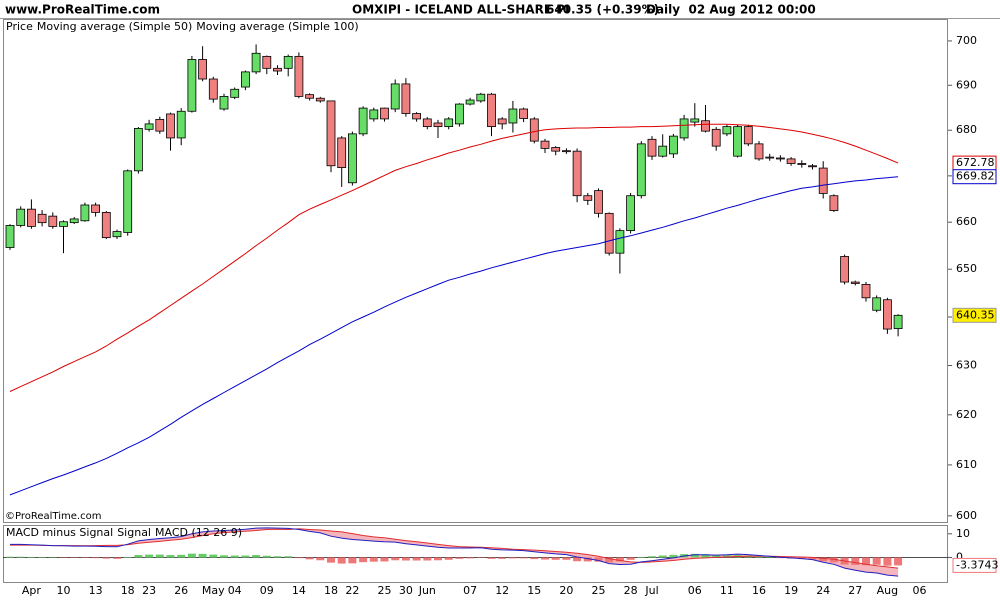 Image resolution: width=1000 pixels, height=600 pixels. I want to click on y-tick-label: 690, so click(966, 84).